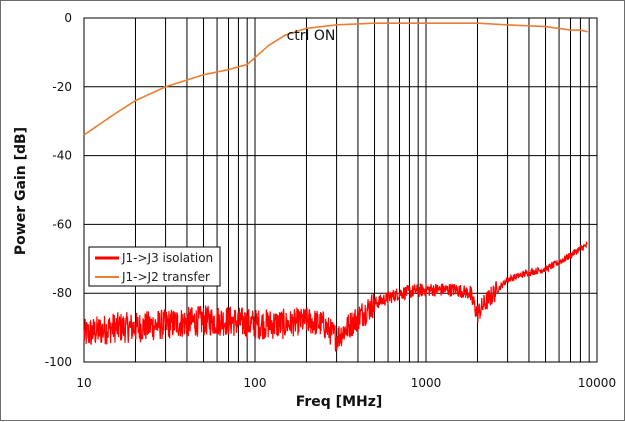 Image resolution: width=625 pixels, height=422 pixels. Describe the element at coordinates (62, 224) in the screenshot. I see `y-tick-label: -60` at that location.